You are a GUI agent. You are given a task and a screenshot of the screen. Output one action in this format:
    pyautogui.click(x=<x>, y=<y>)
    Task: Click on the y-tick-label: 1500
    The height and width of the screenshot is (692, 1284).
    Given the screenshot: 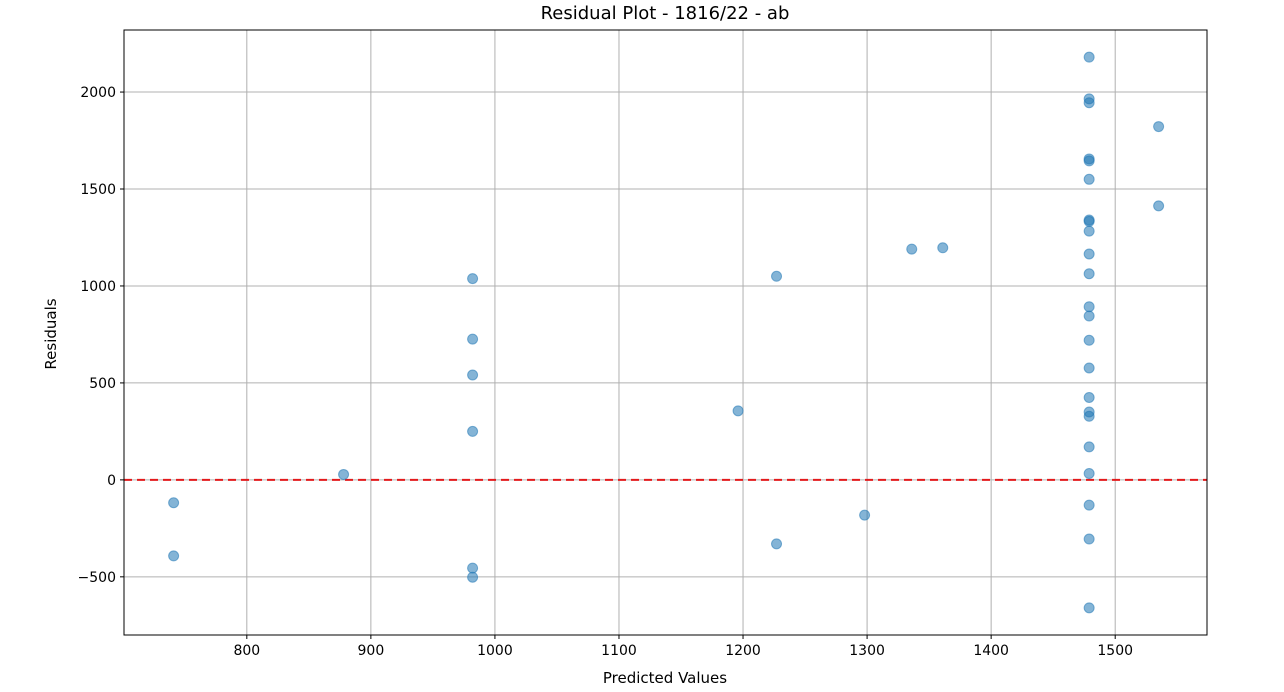 What is the action you would take?
    pyautogui.click(x=98, y=190)
    